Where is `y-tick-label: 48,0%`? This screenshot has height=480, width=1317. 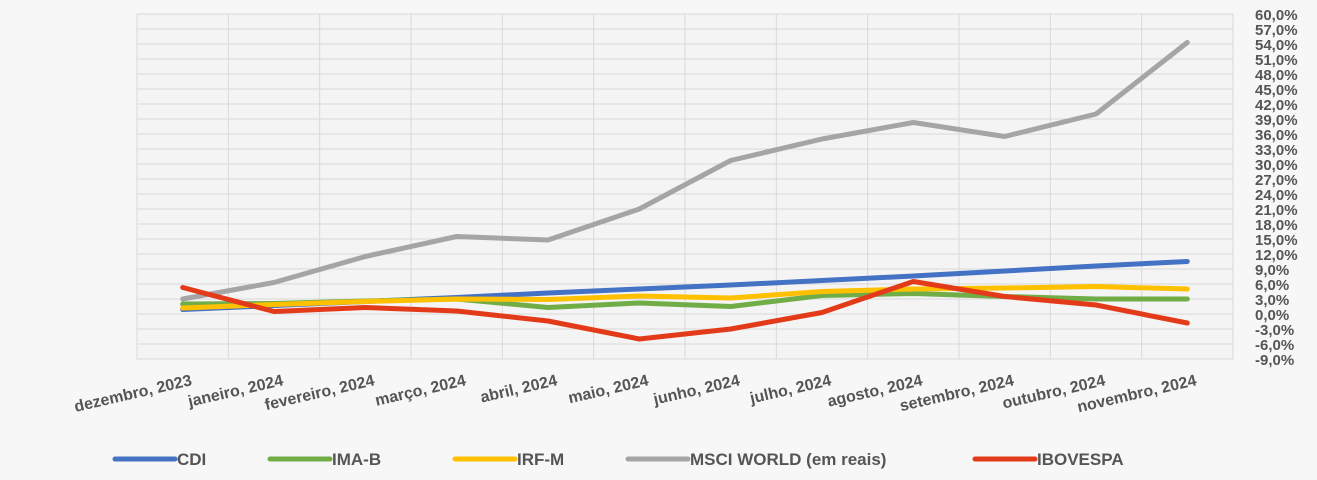
y-tick-label: 48,0% is located at coordinates (1276, 75).